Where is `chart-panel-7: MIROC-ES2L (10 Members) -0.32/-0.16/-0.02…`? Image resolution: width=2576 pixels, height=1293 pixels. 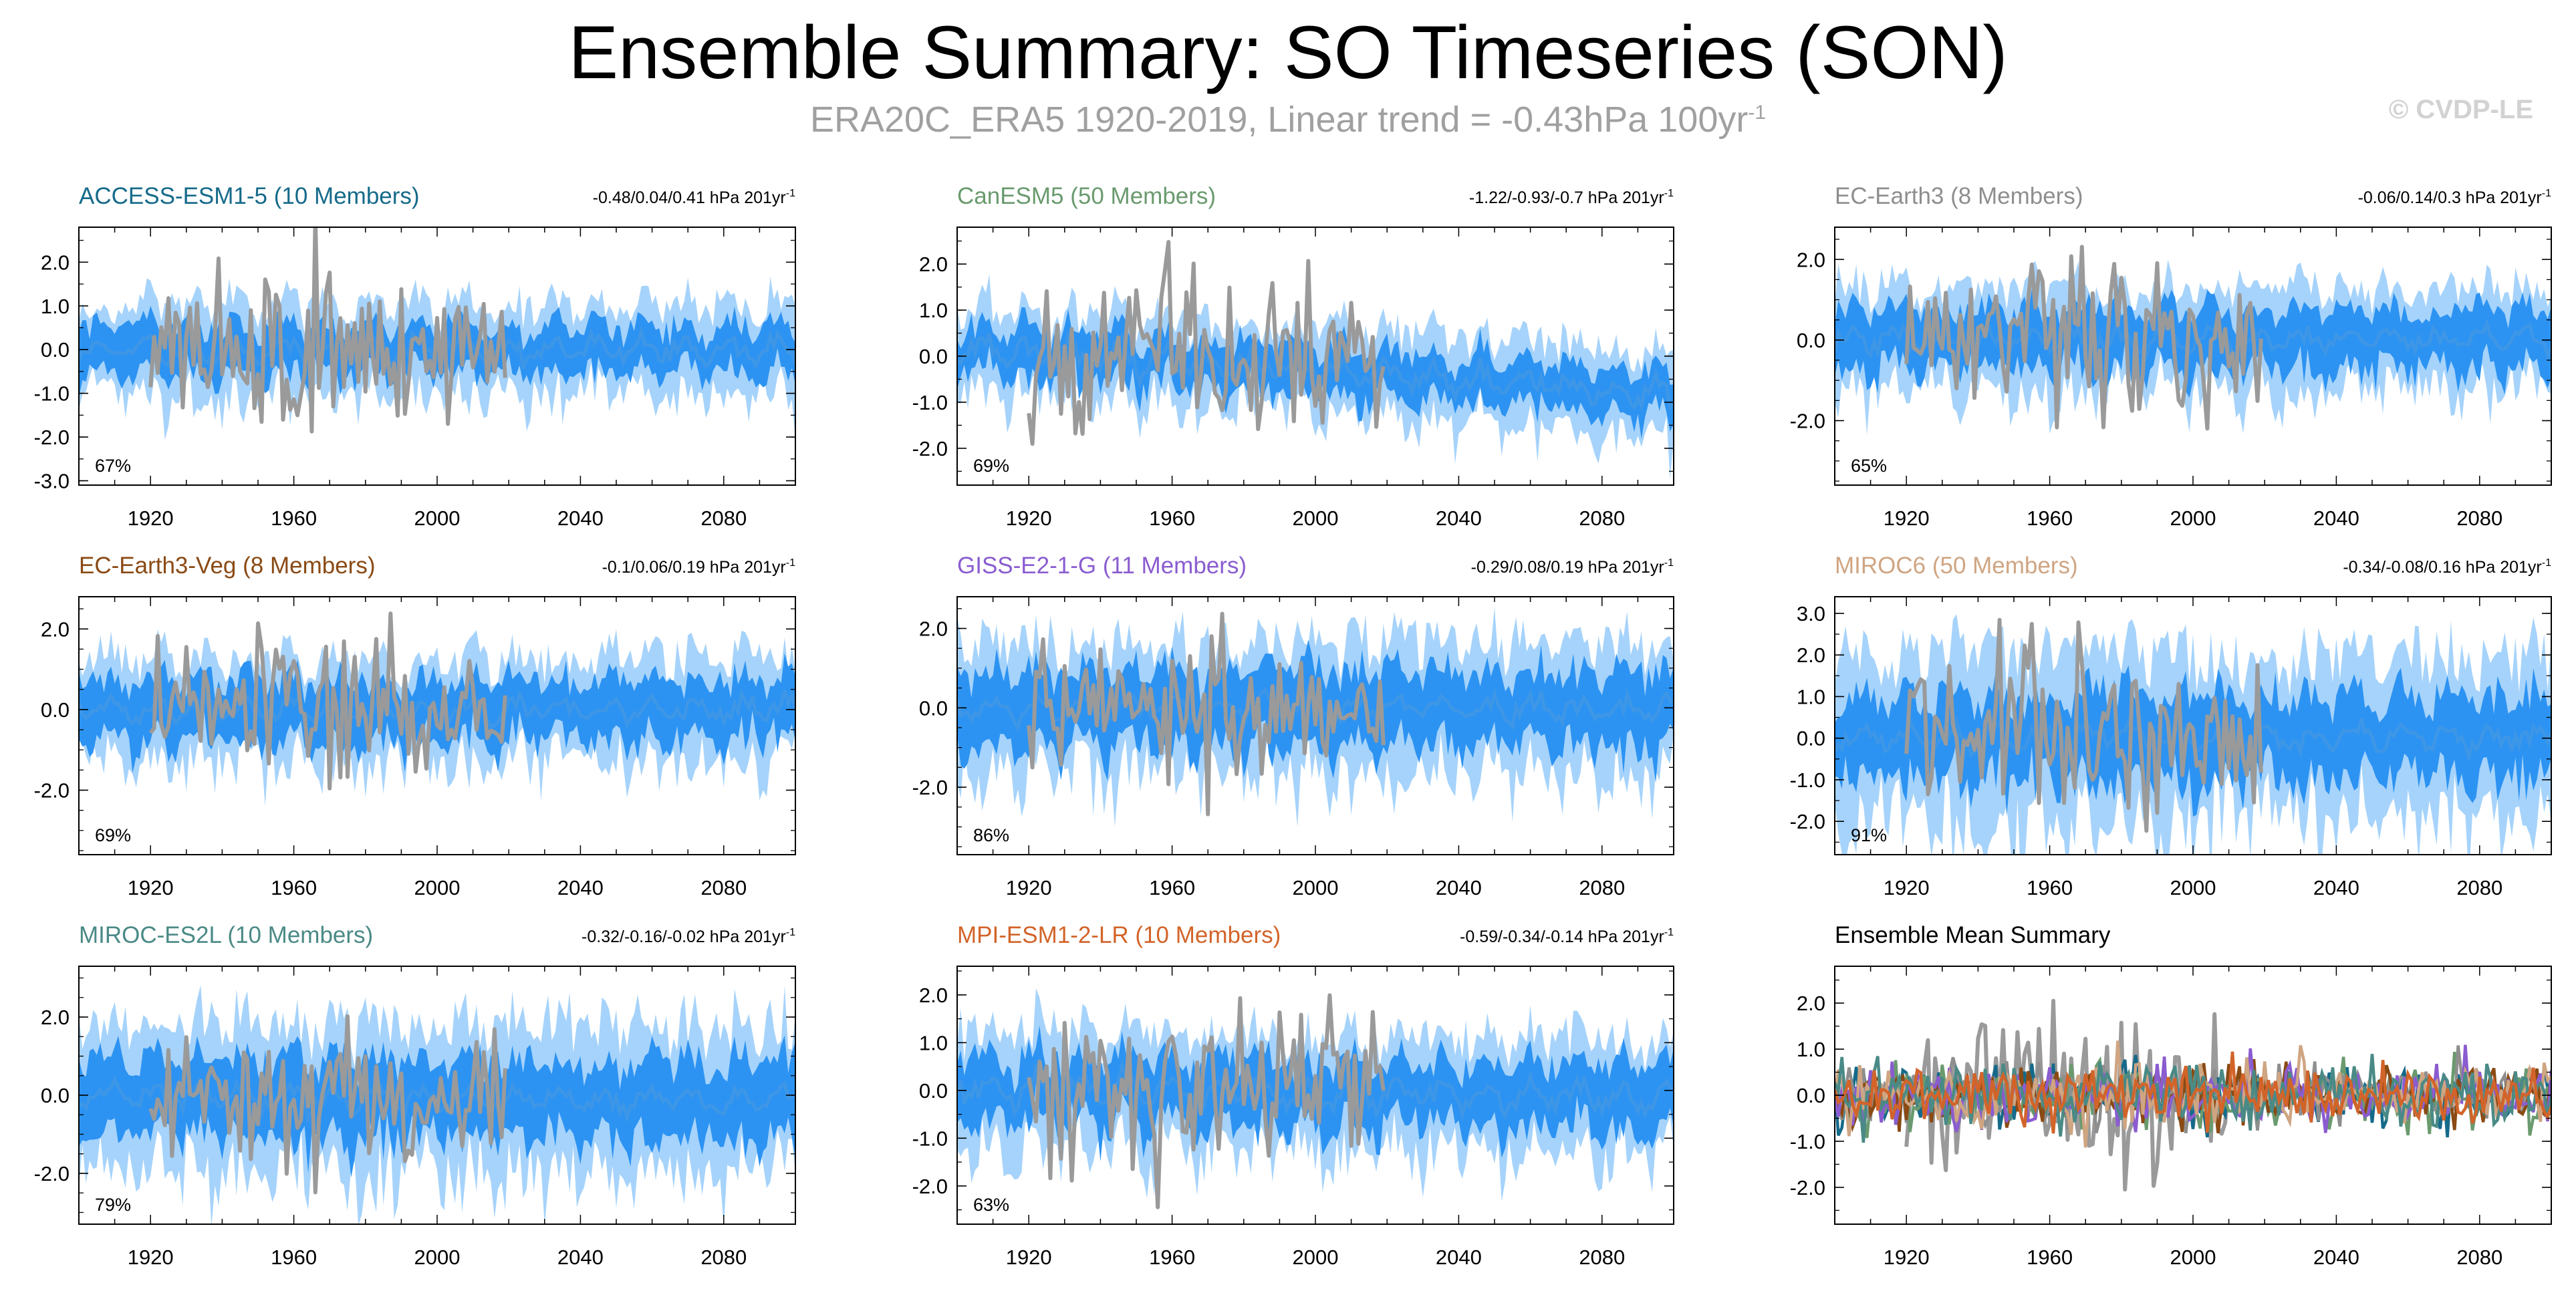 chart-panel-7: MIROC-ES2L (10 Members) -0.32/-0.16/-0.02… is located at coordinates (415, 1095).